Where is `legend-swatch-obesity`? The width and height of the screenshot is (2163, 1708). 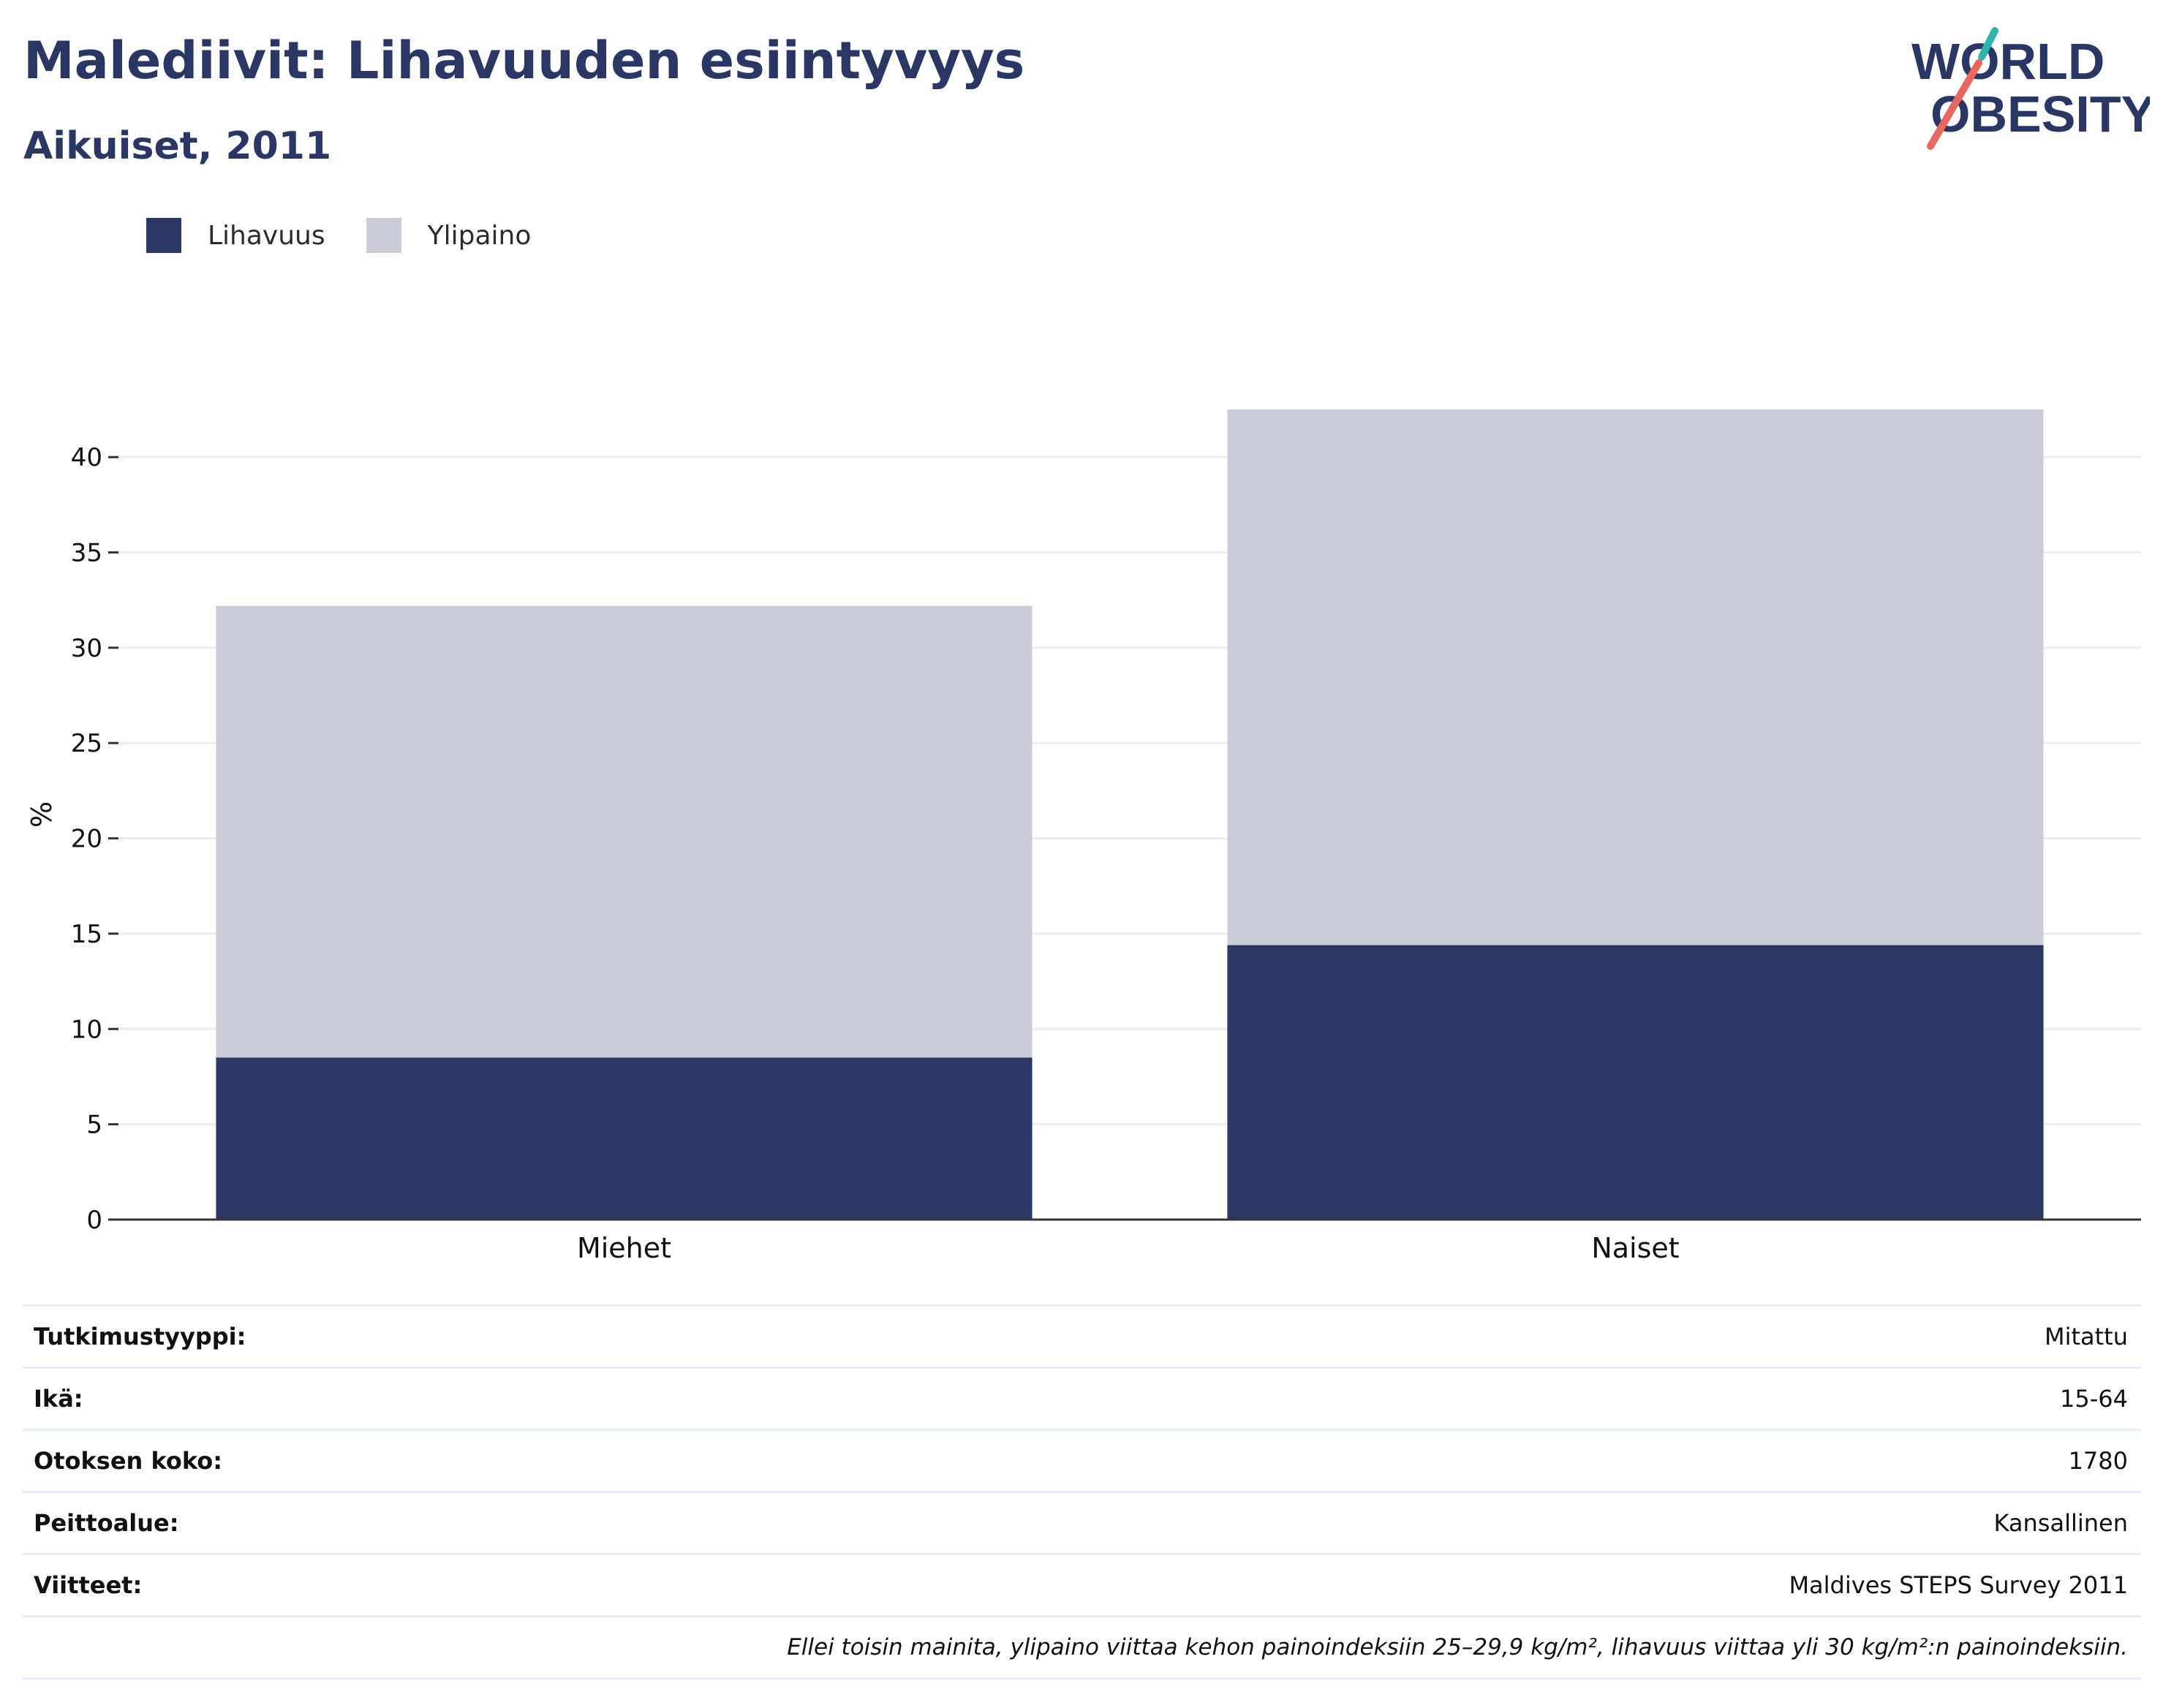
legend-swatch-obesity is located at coordinates (164, 235).